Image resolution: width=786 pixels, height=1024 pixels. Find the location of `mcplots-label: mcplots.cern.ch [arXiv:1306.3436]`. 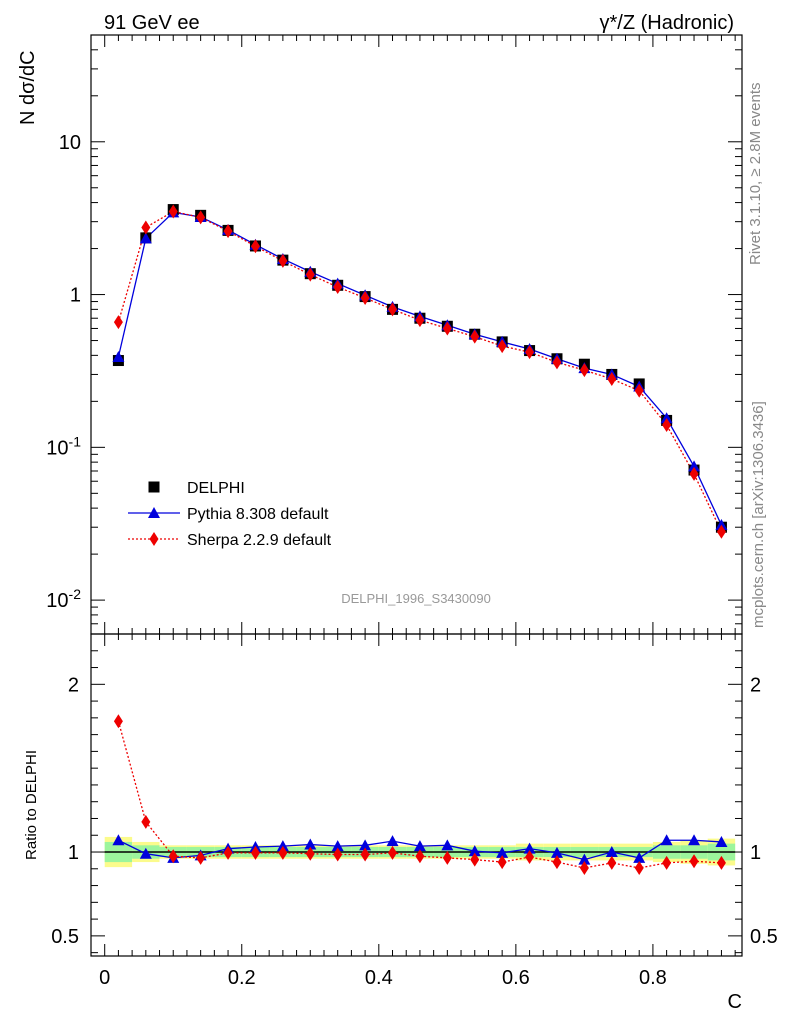

mcplots-label: mcplots.cern.ch [arXiv:1306.3436] is located at coordinates (758, 514).